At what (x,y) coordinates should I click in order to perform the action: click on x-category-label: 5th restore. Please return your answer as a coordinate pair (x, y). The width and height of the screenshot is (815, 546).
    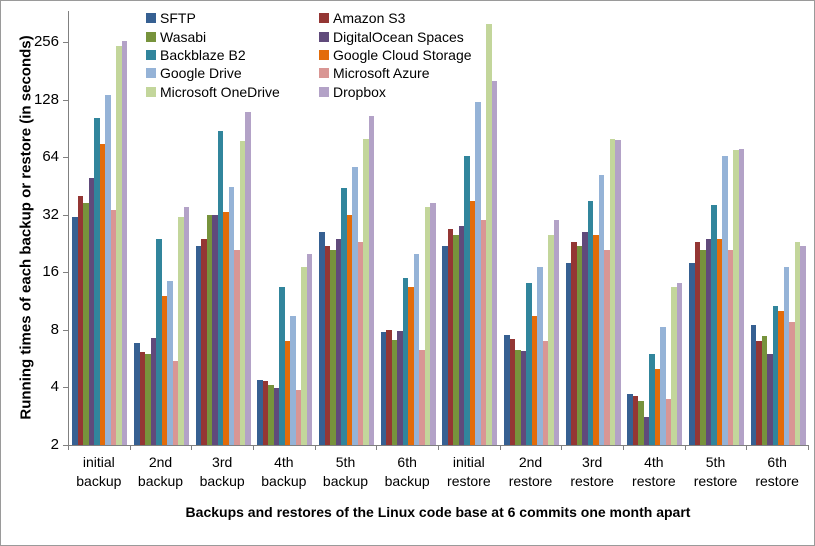
    Looking at the image, I should click on (715, 471).